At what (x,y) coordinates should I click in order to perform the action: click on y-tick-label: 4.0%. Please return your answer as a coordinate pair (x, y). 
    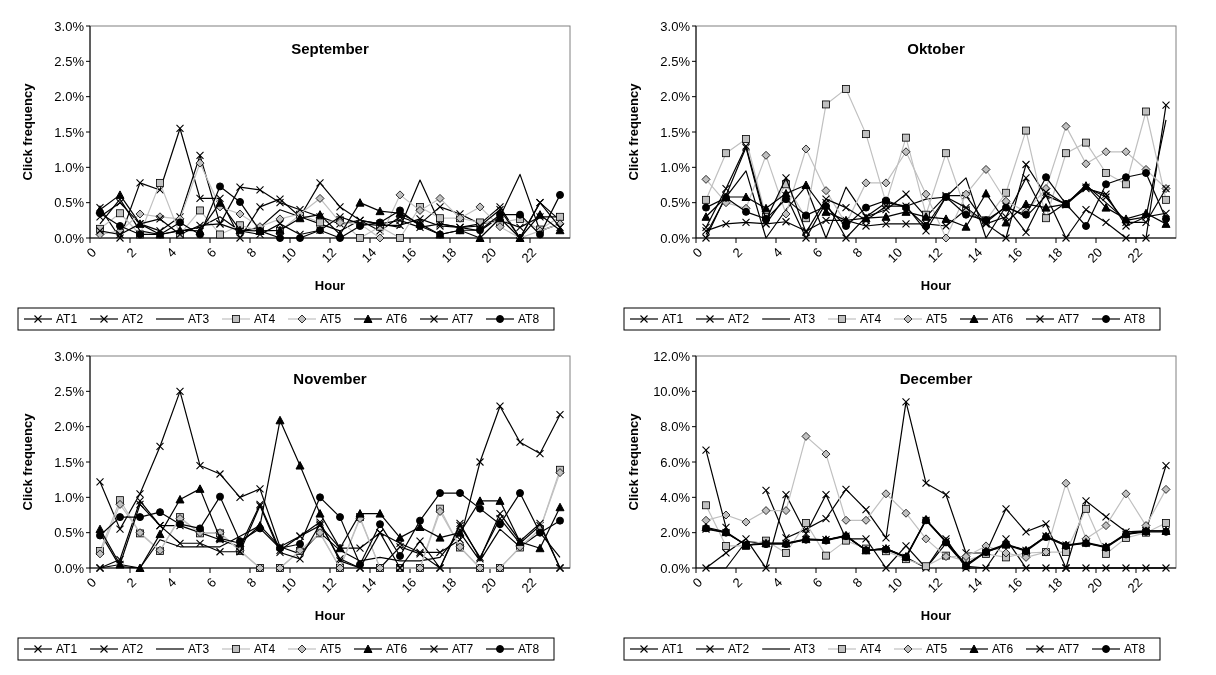
    Looking at the image, I should click on (675, 497).